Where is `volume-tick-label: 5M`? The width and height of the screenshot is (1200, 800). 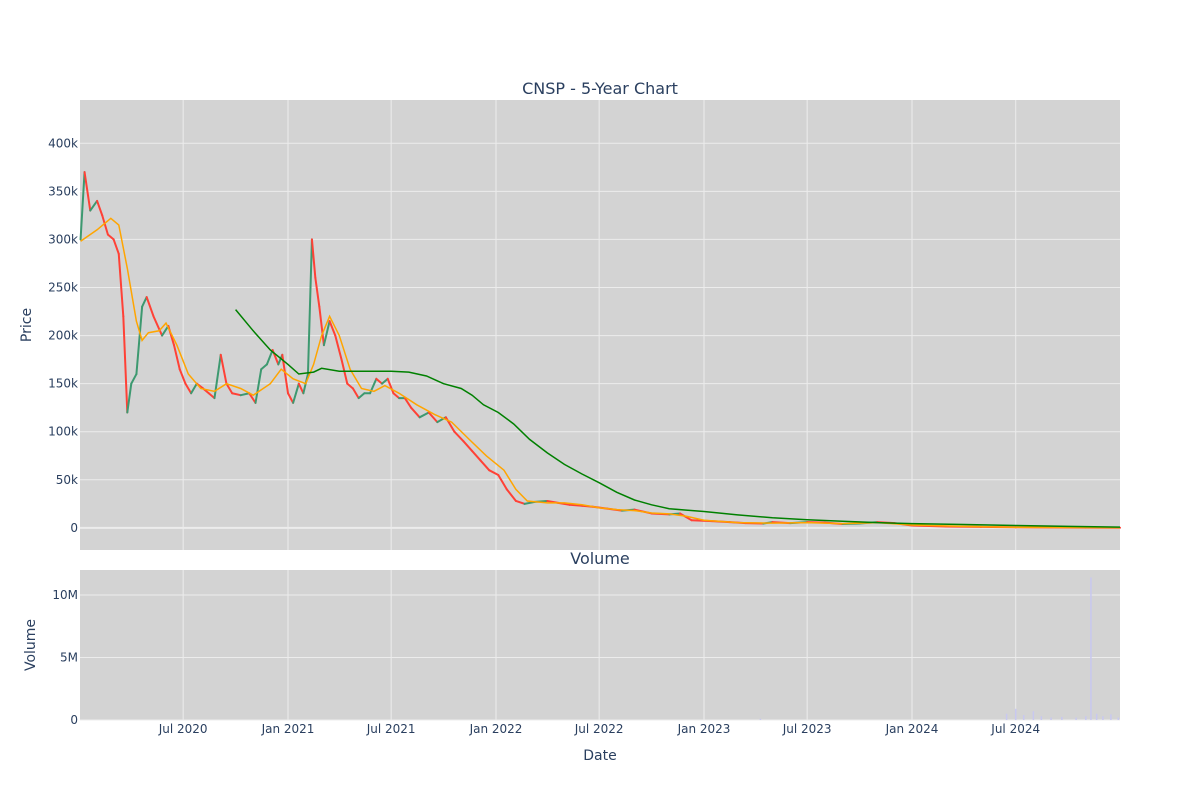 volume-tick-label: 5M is located at coordinates (69, 658).